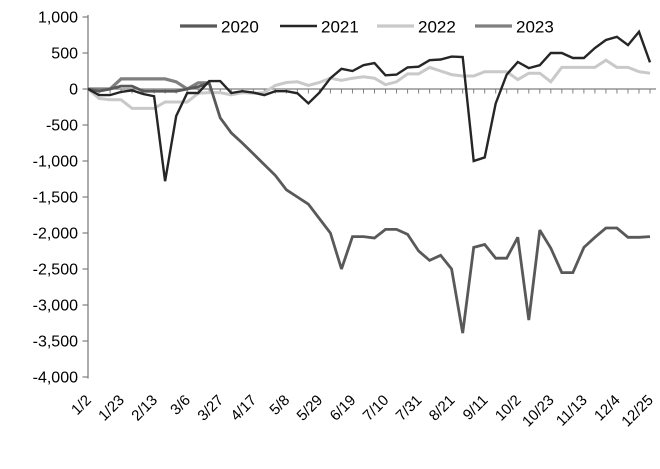  Describe the element at coordinates (111, 408) in the screenshot. I see `x-axis-tick-label: 1/23` at that location.